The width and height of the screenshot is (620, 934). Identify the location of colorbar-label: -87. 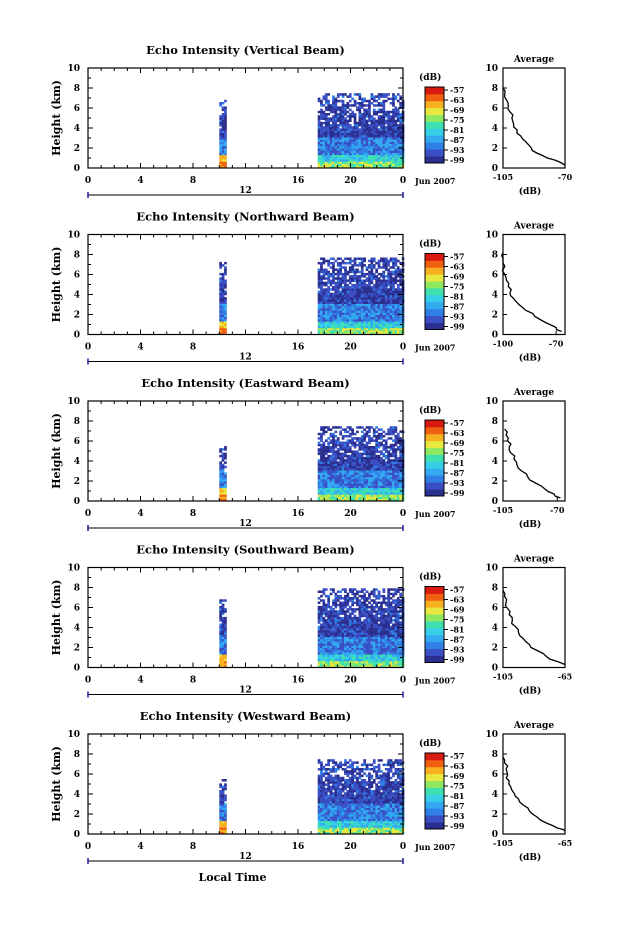
(457, 307).